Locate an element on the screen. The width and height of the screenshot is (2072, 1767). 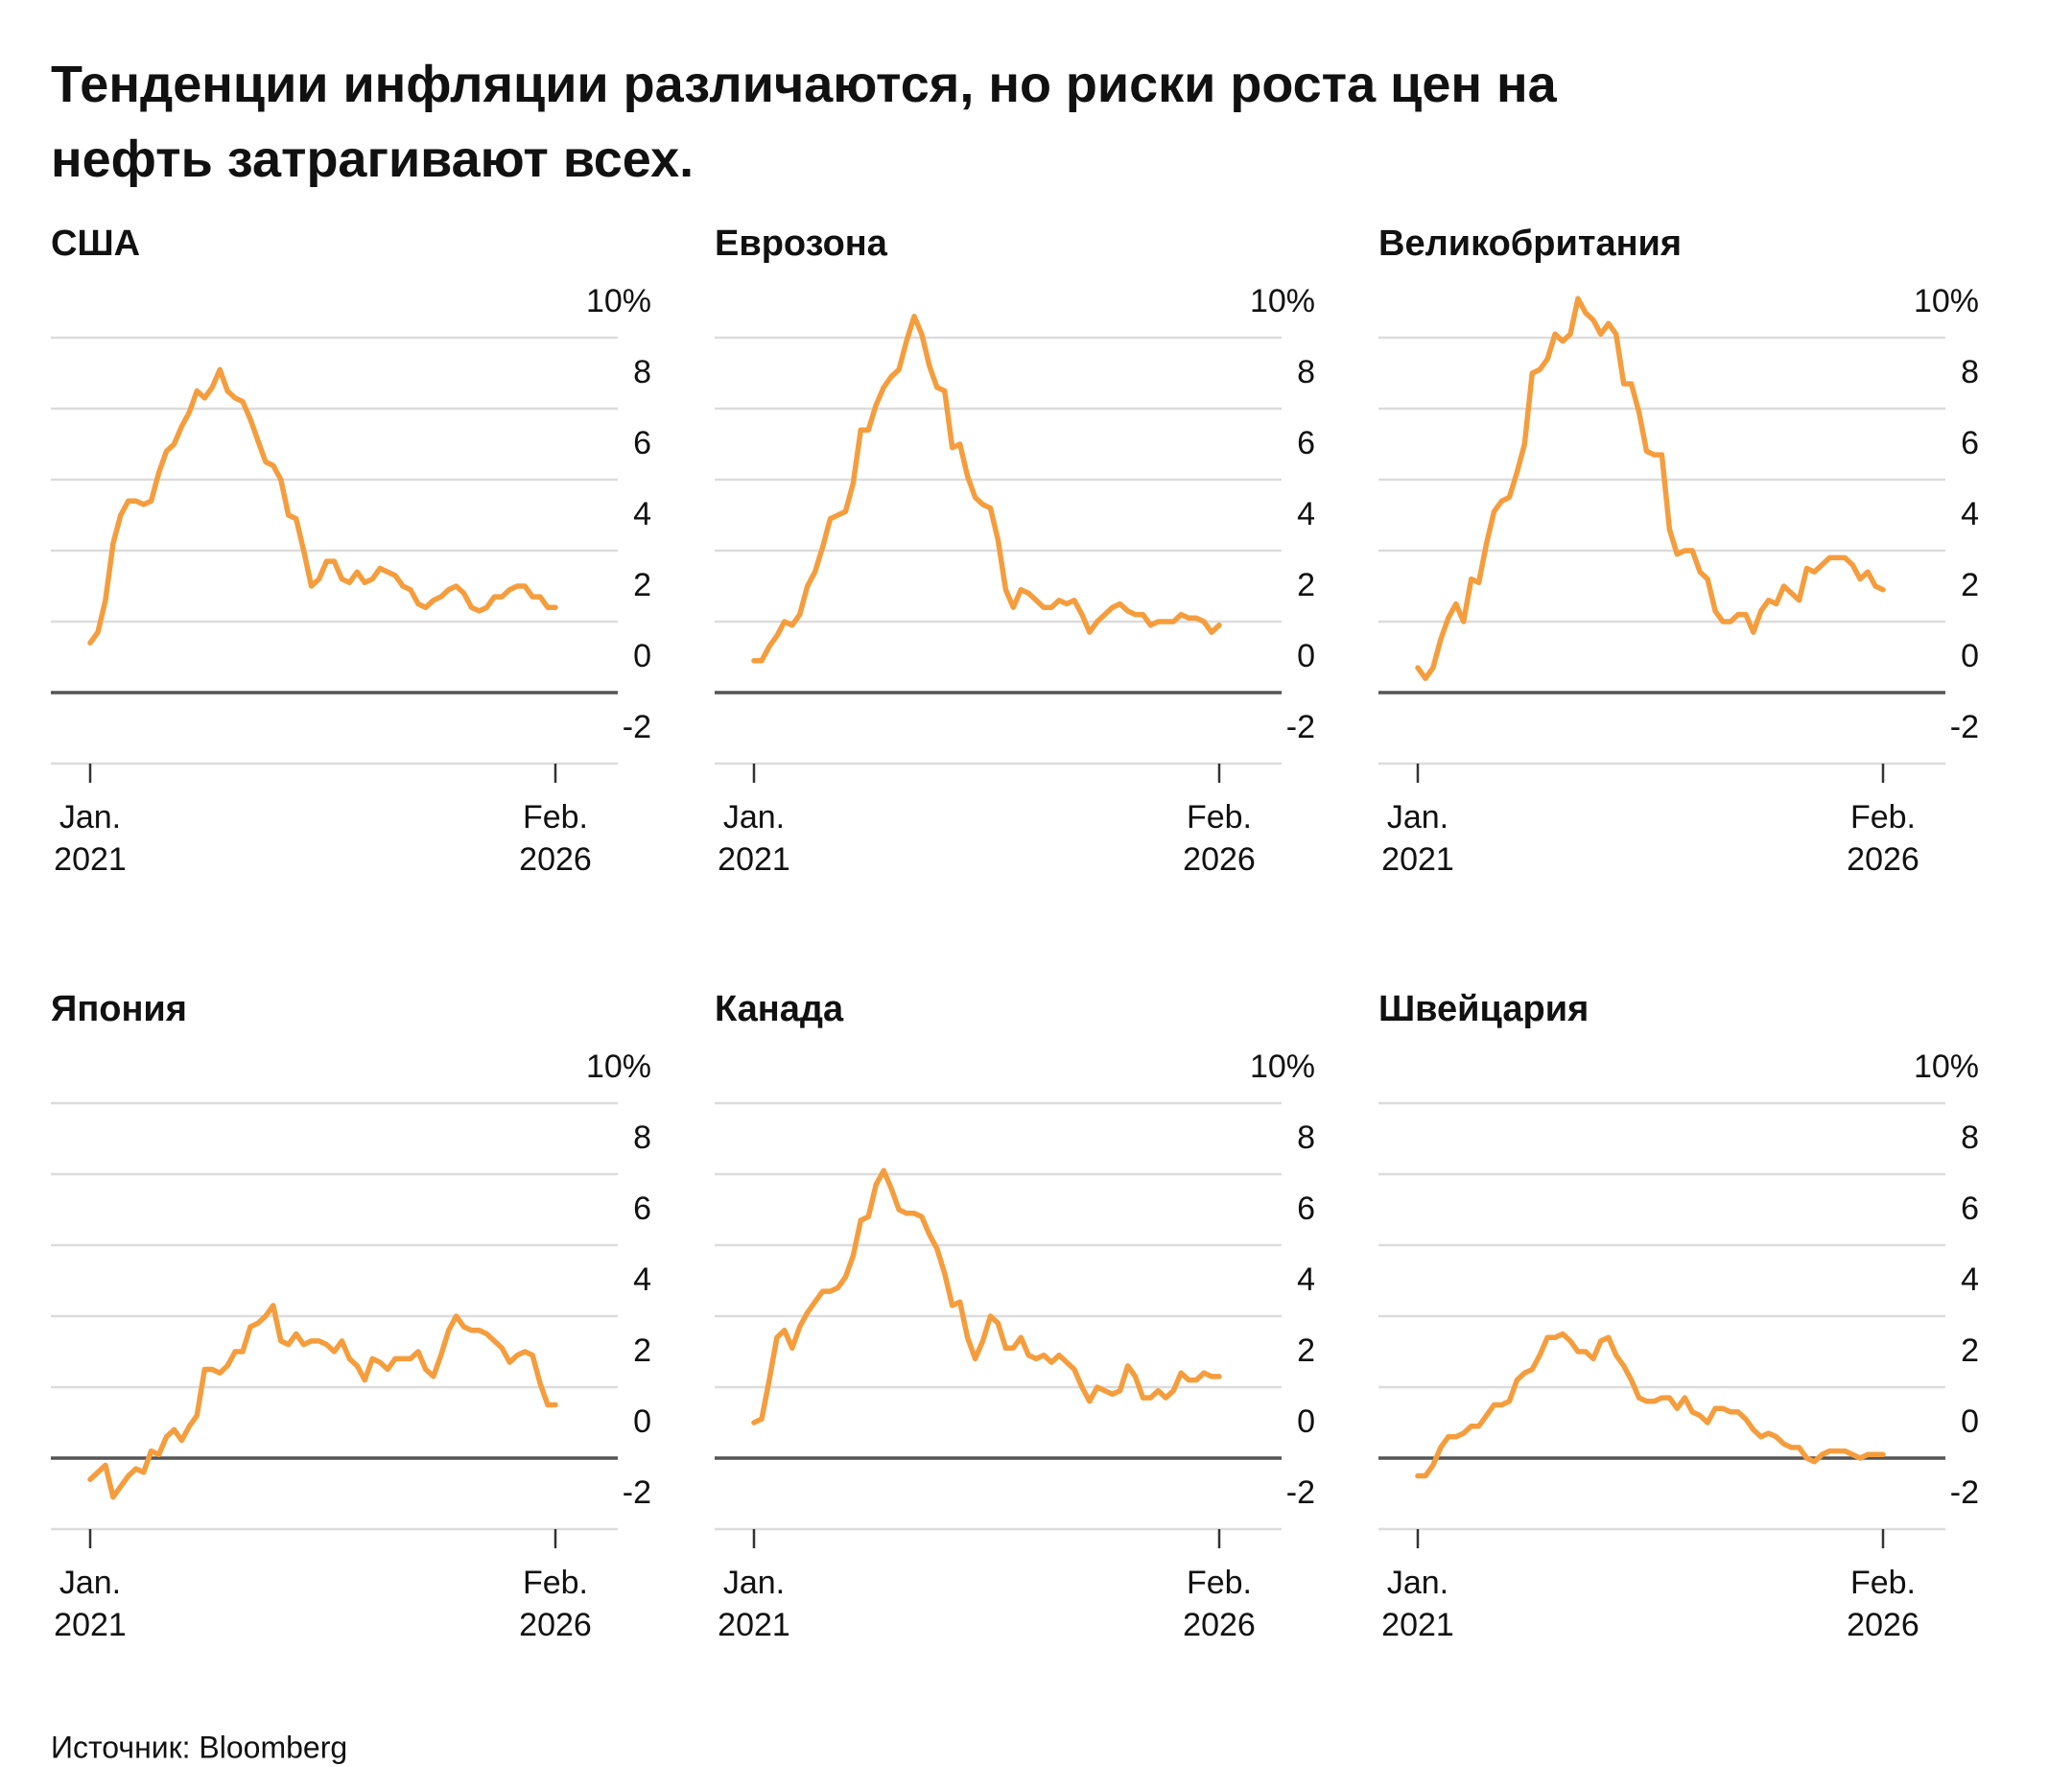
panel-title: Япония is located at coordinates (119, 1009).